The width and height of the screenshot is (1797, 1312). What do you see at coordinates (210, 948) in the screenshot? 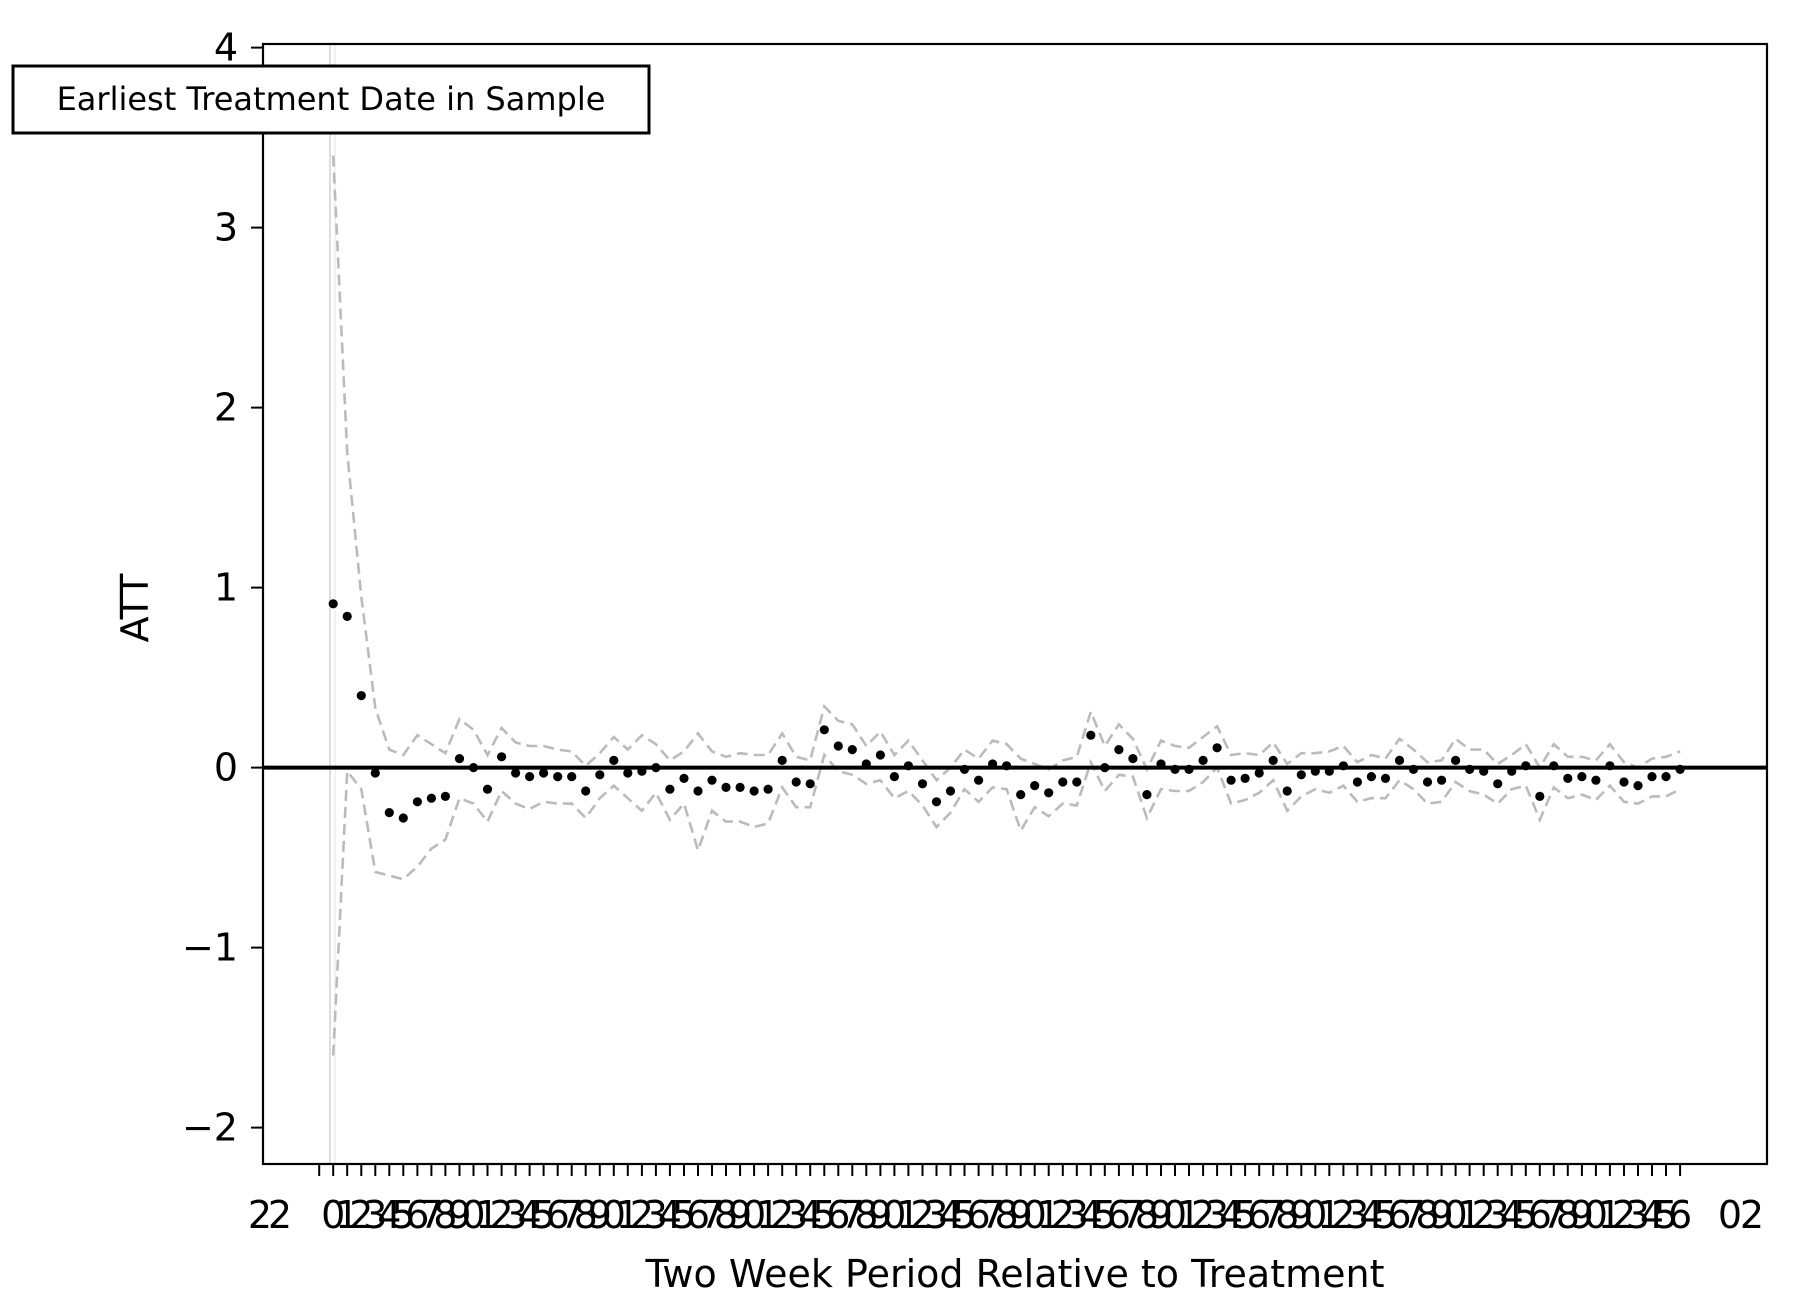
I see `y-tick-label: −1` at bounding box center [210, 948].